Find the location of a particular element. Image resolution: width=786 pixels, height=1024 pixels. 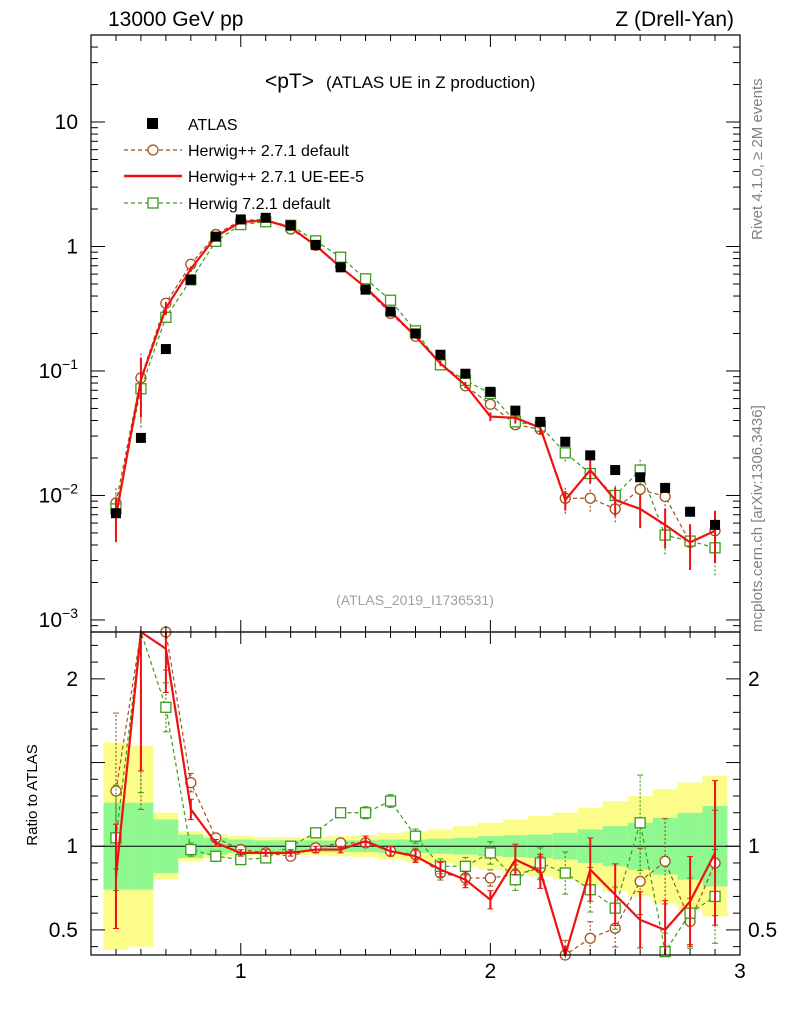

legend-label: Herwig++ 2.7.1 UE-EE-5 is located at coordinates (276, 177).